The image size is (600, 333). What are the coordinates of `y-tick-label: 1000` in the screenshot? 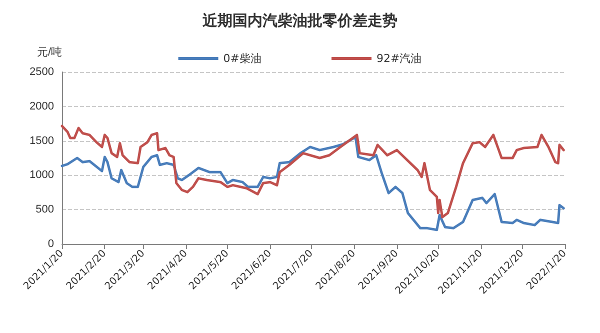 It's located at (42, 175).